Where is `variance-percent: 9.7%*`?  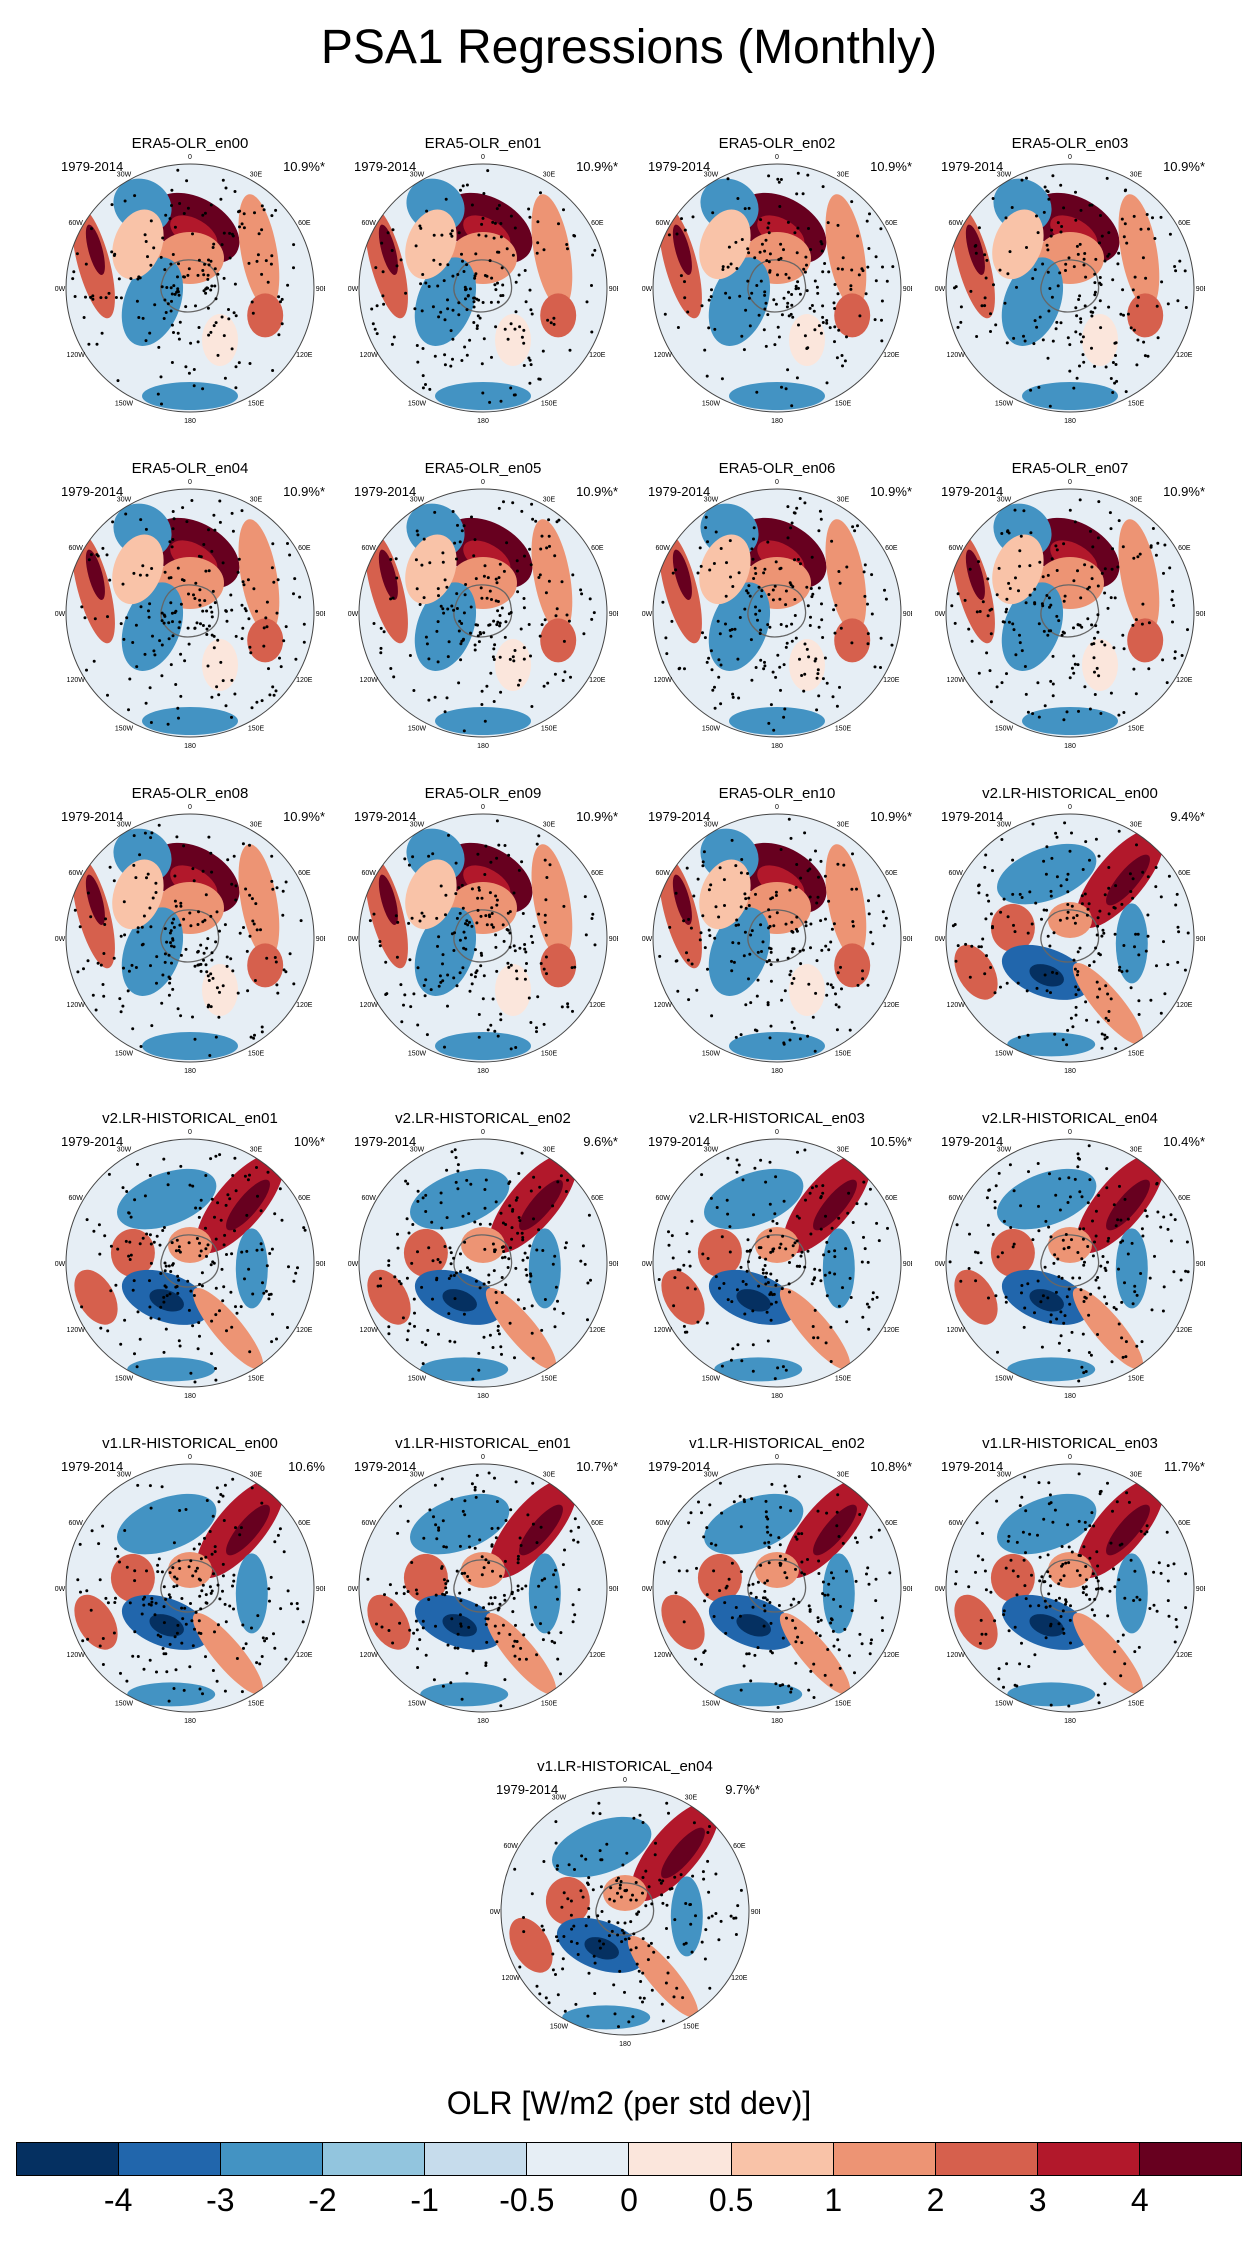
variance-percent: 9.7%* is located at coordinates (742, 1789).